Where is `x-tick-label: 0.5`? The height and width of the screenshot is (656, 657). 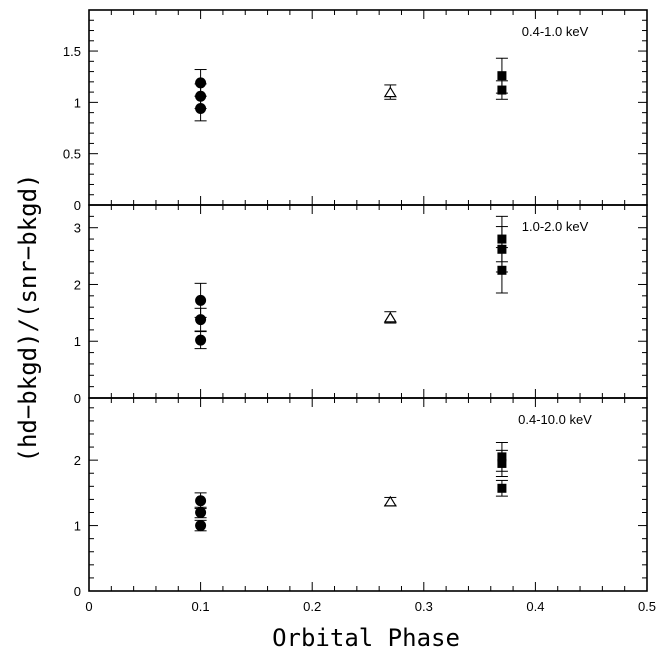
x-tick-label: 0.5 is located at coordinates (647, 606).